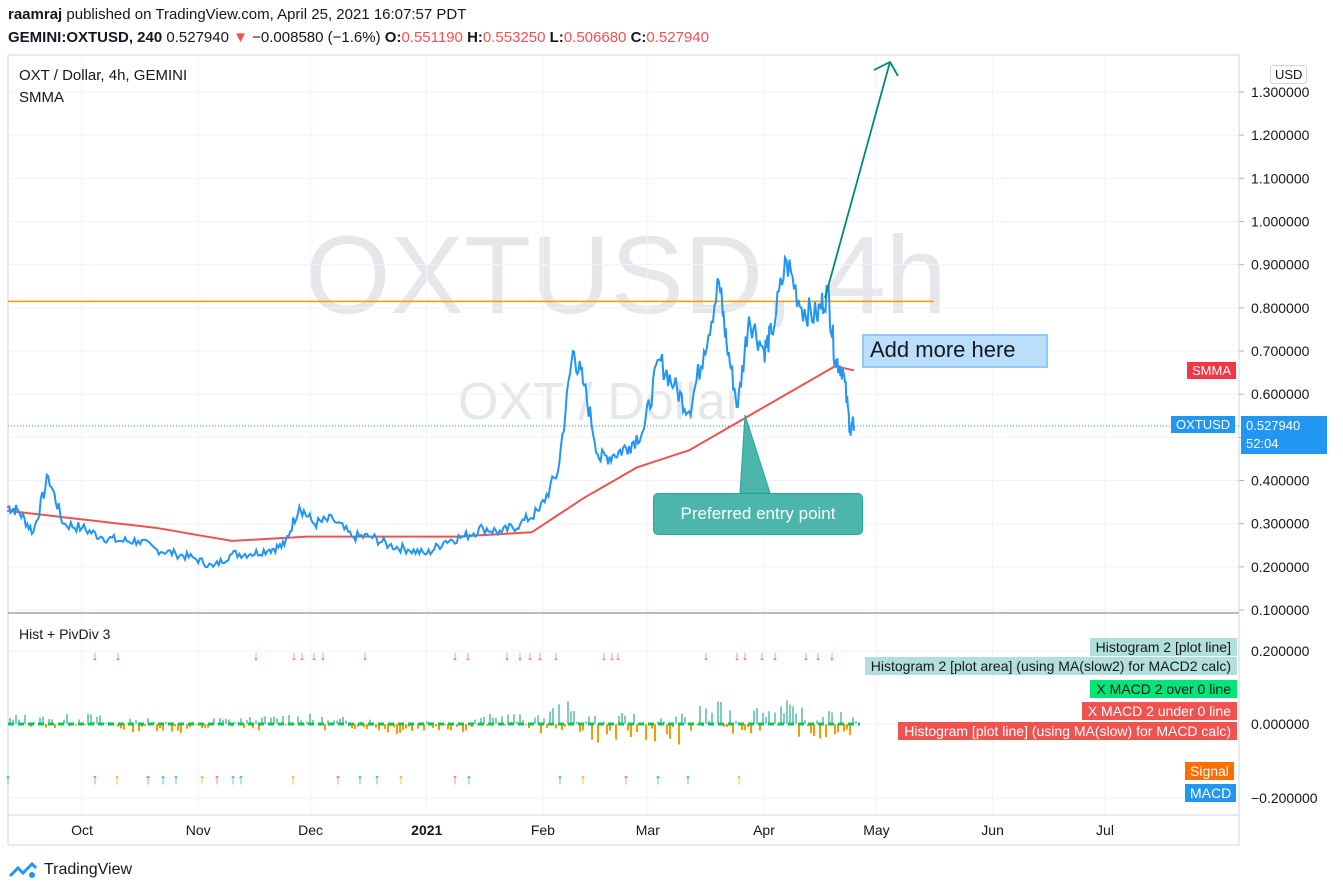 The image size is (1343, 894). What do you see at coordinates (1280, 178) in the screenshot?
I see `y-tick-label: 1.100000` at bounding box center [1280, 178].